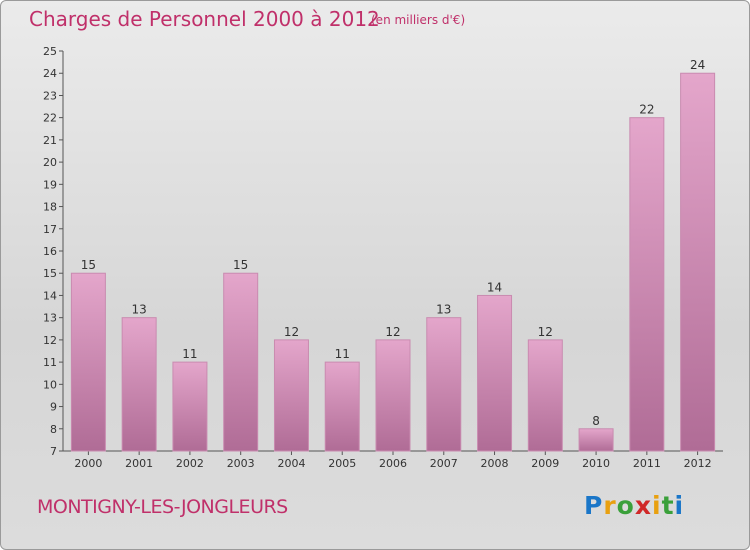 This screenshot has width=750, height=550. Describe the element at coordinates (53, 407) in the screenshot. I see `y-tick-label: 9` at that location.